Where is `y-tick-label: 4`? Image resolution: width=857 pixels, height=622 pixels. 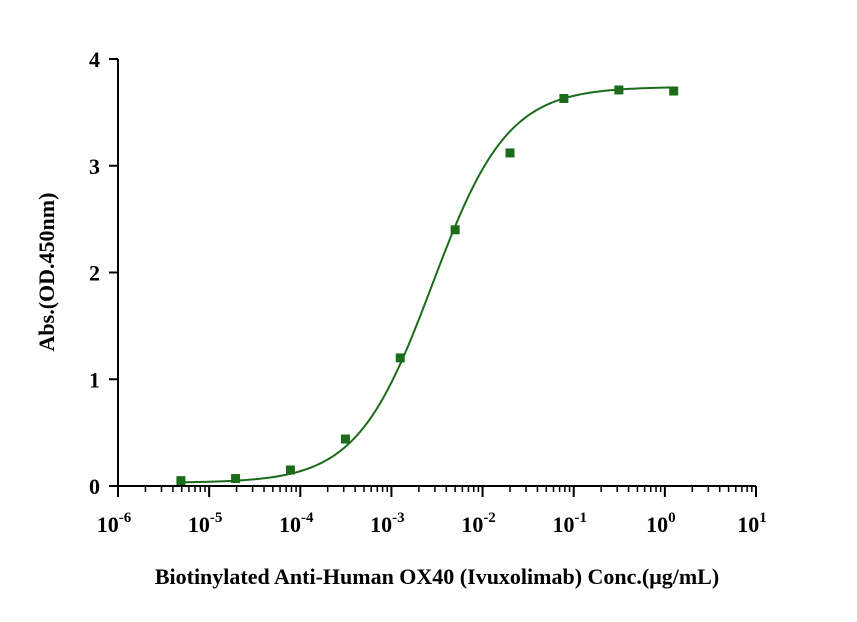 y-tick-label: 4 is located at coordinates (94, 59).